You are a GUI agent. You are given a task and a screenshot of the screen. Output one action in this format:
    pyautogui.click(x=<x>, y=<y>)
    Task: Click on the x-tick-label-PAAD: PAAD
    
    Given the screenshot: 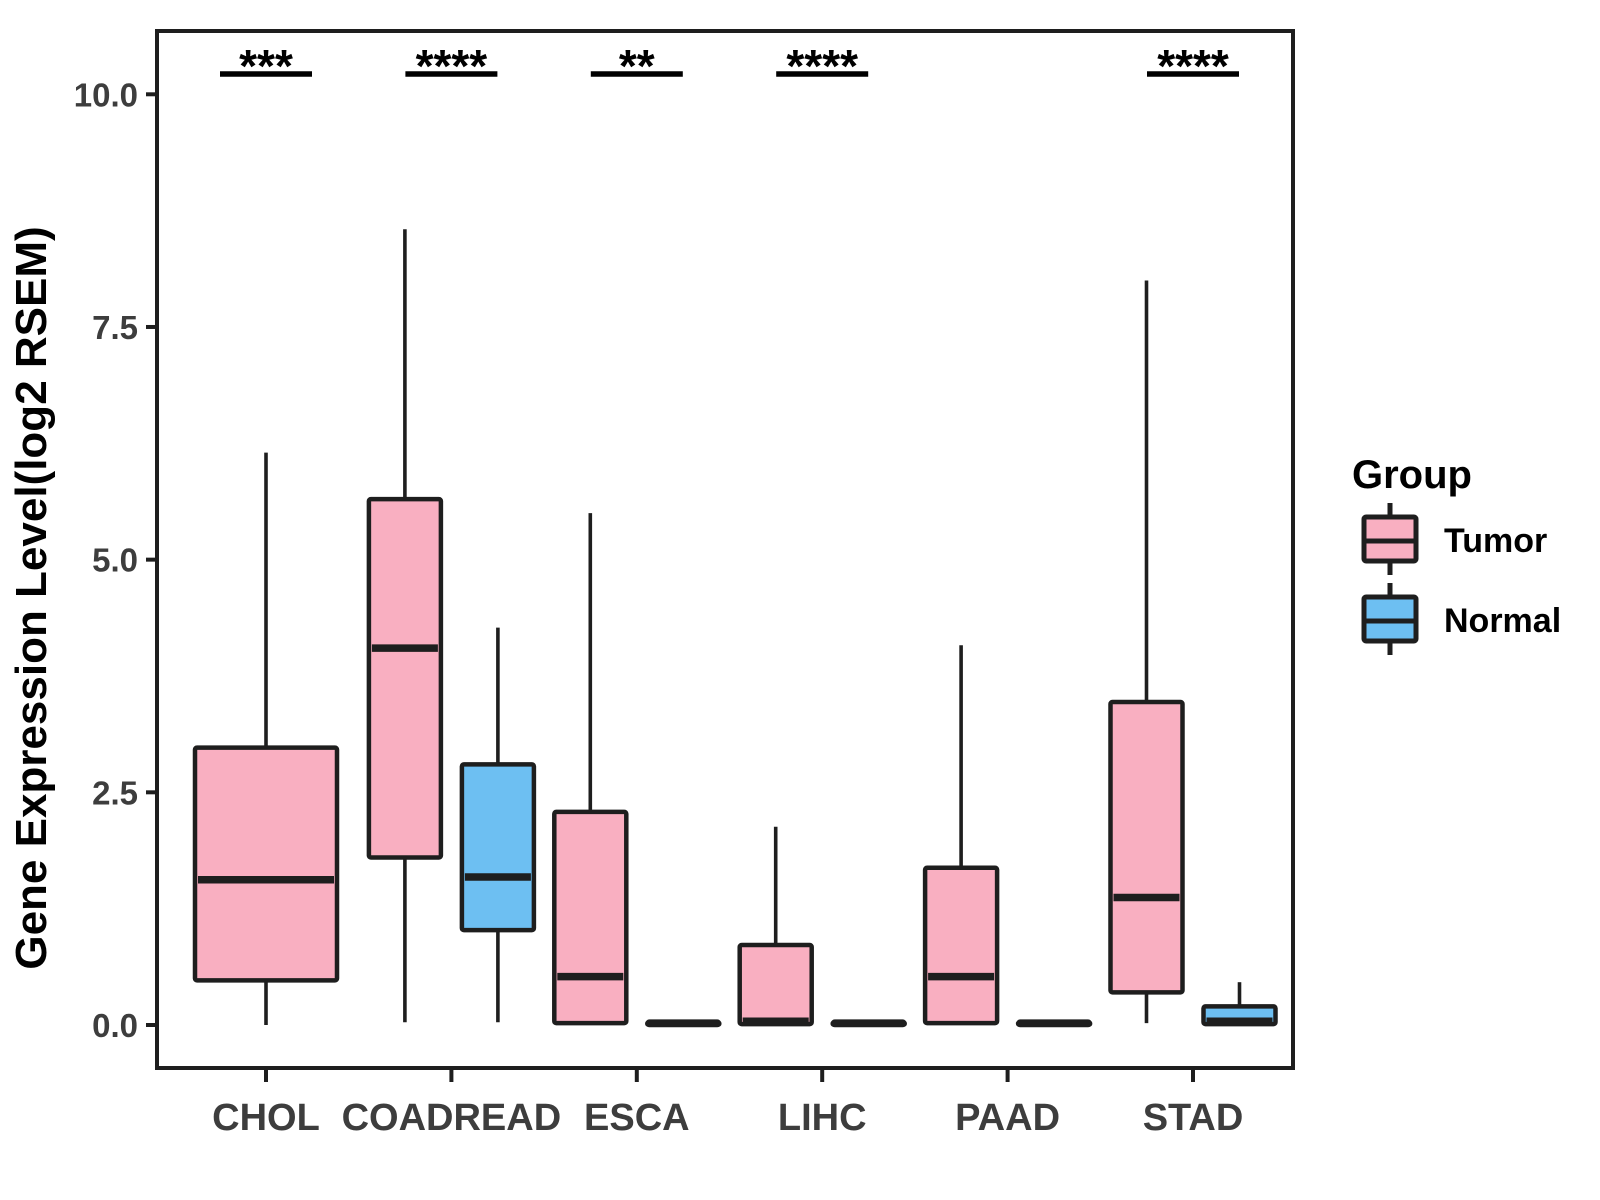 What is the action you would take?
    pyautogui.click(x=1007, y=1118)
    